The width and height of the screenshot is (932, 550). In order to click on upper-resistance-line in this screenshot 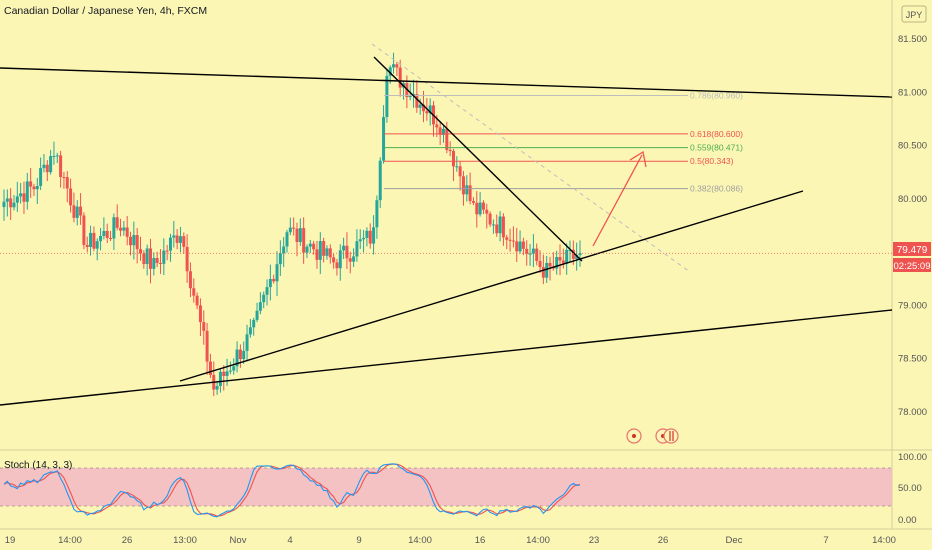, I will do `click(446, 82)`.